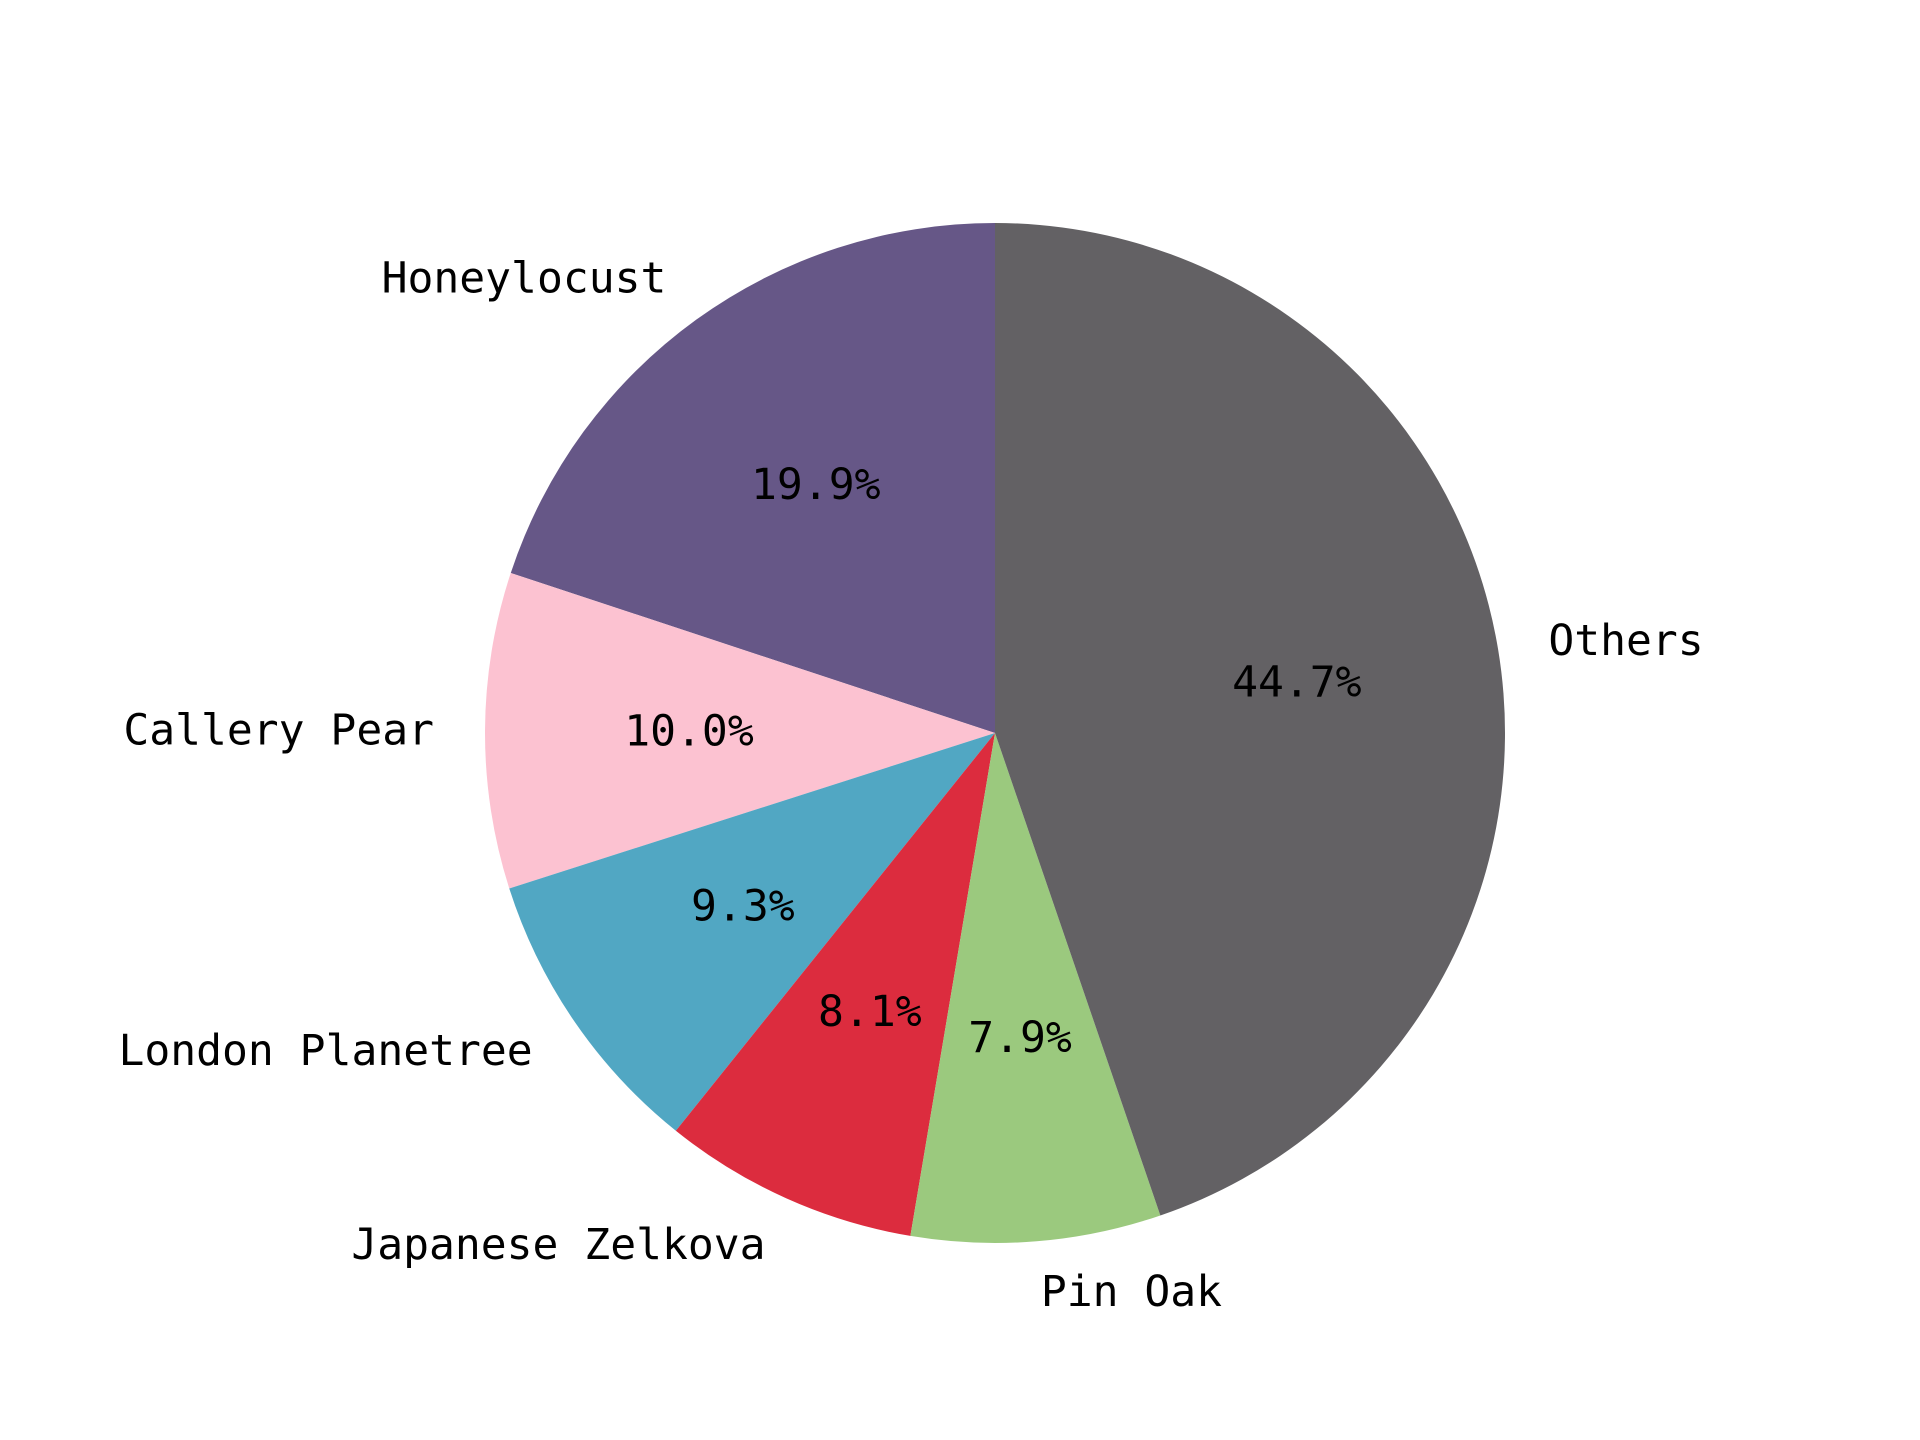 The height and width of the screenshot is (1440, 1920). Describe the element at coordinates (1625, 641) in the screenshot. I see `slice-label-others: Others` at that location.